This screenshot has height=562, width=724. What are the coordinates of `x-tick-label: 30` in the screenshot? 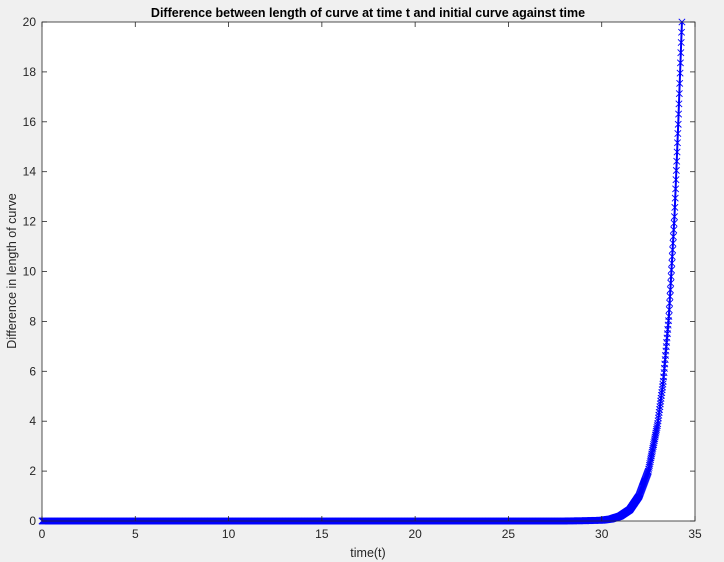 It's located at (602, 534).